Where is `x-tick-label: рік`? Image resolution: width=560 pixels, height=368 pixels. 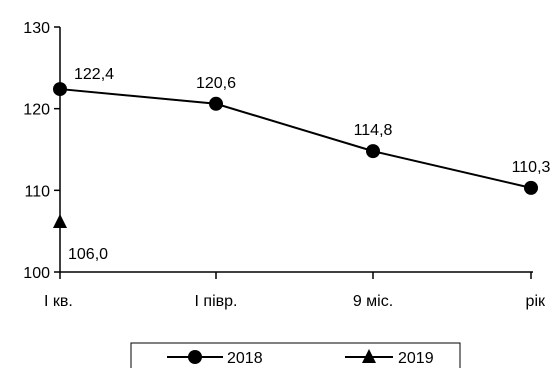
x-tick-label: рік is located at coordinates (536, 301).